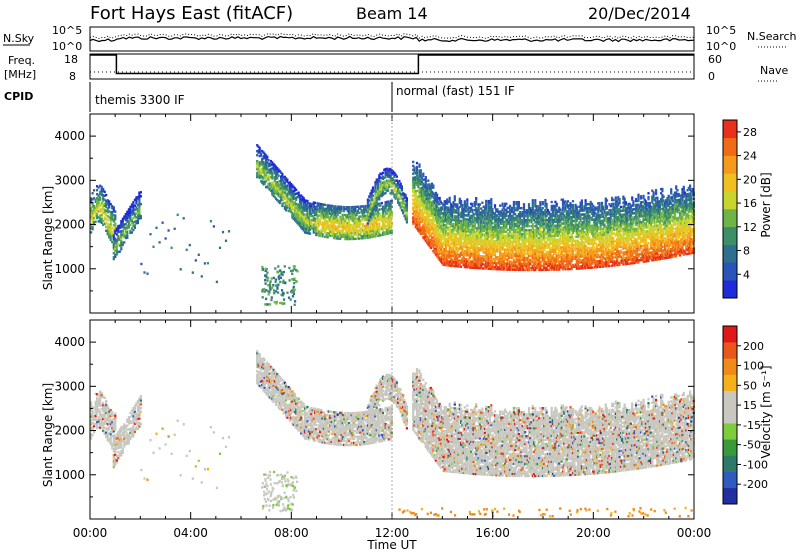 This screenshot has width=800, height=554. I want to click on figure-title: Fort Hays East (fitACF), so click(191, 13).